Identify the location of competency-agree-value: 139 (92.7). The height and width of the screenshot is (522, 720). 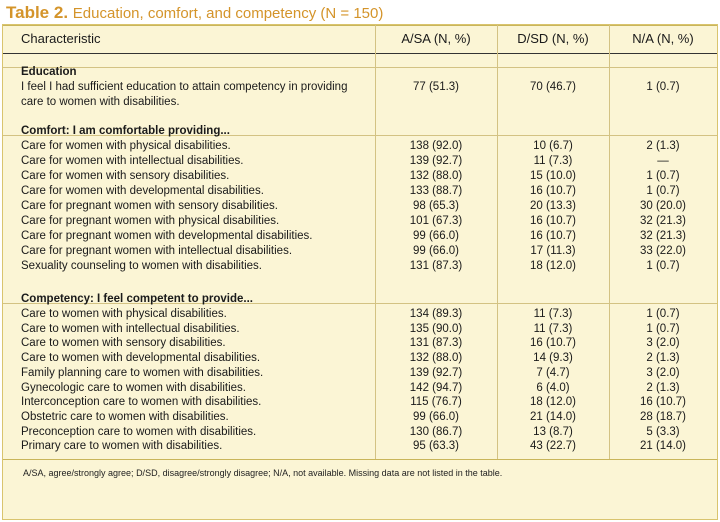
(436, 372).